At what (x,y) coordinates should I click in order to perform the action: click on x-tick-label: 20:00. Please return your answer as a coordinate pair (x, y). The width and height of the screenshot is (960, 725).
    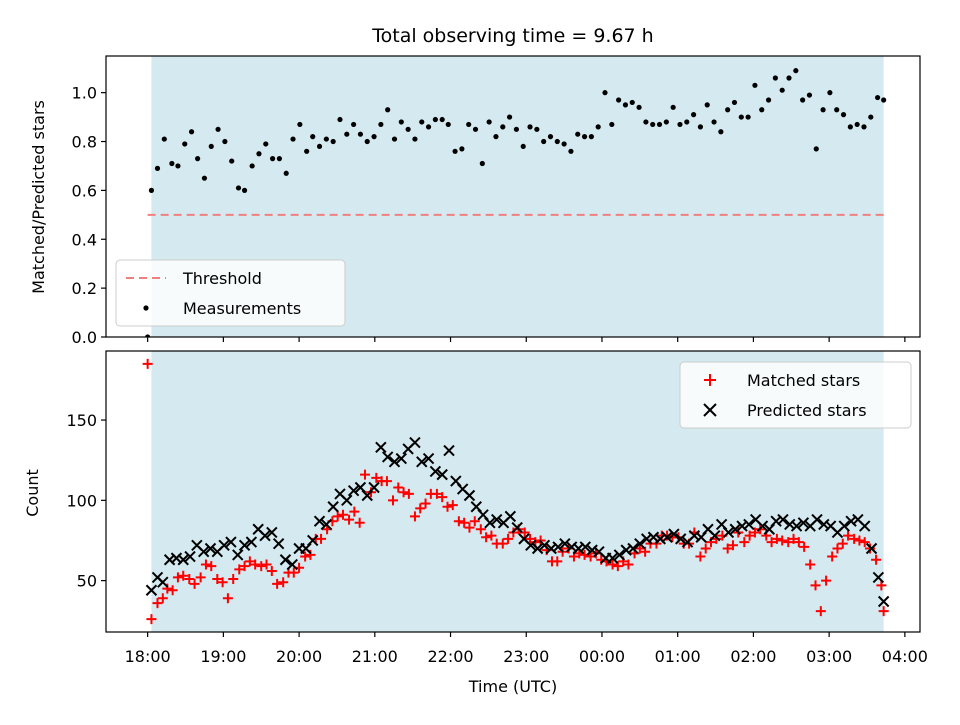
    Looking at the image, I should click on (299, 656).